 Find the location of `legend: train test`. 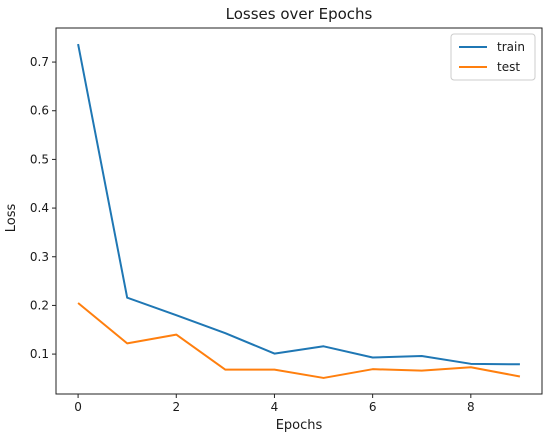

legend: train test is located at coordinates (493, 57).